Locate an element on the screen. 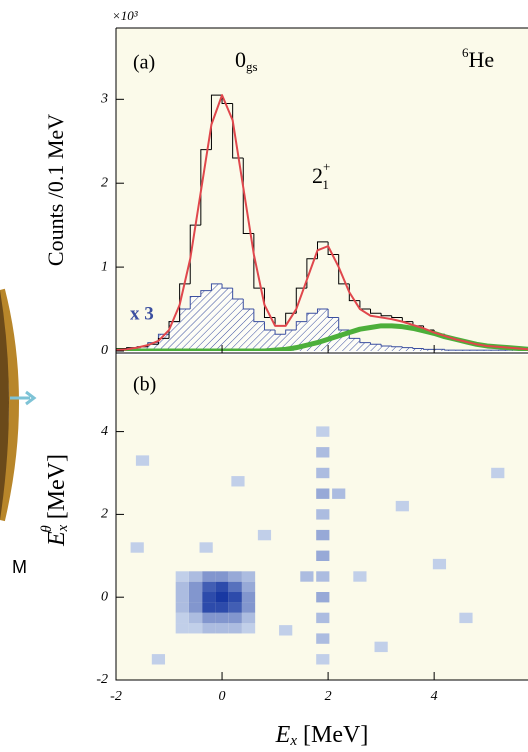 This screenshot has width=528, height=752. x-label-unit: [MeV] is located at coordinates (332, 735).